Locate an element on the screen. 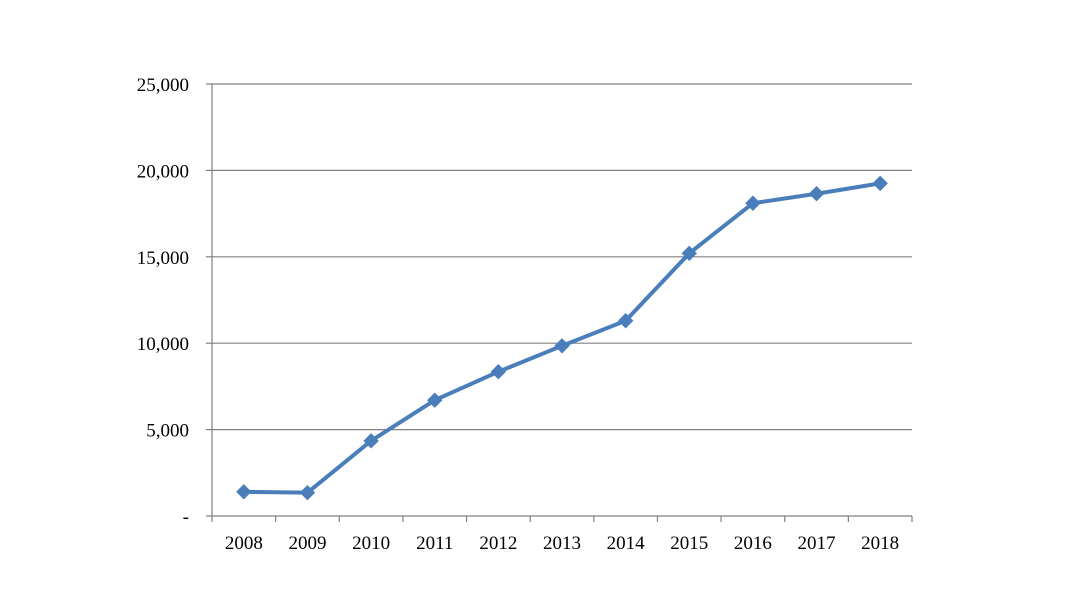 The width and height of the screenshot is (1065, 604). y-tick-label: - is located at coordinates (186, 517).